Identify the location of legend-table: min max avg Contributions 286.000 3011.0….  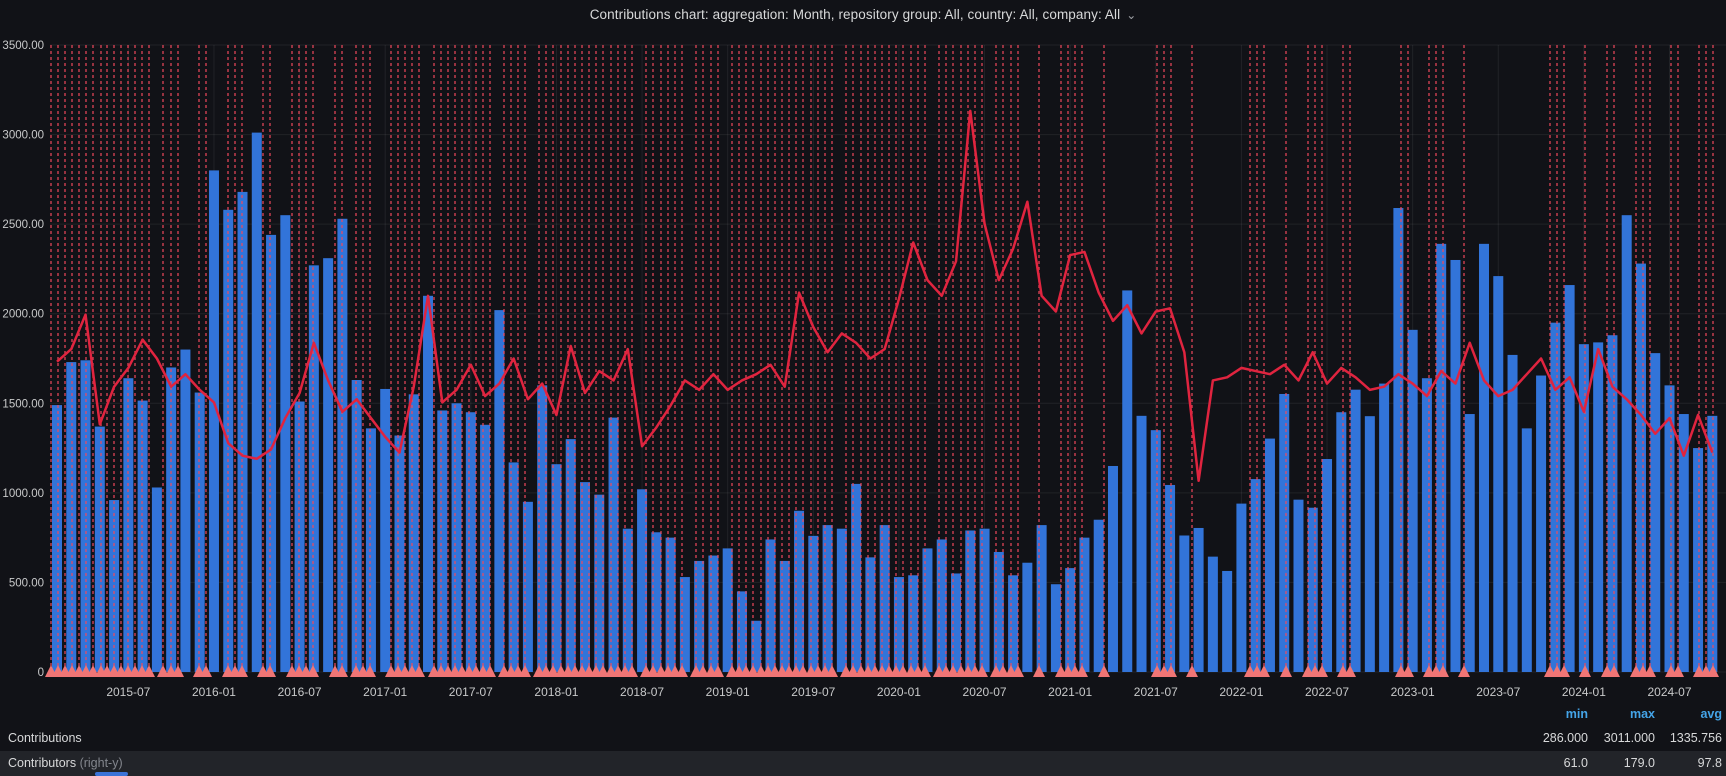
(863, 739).